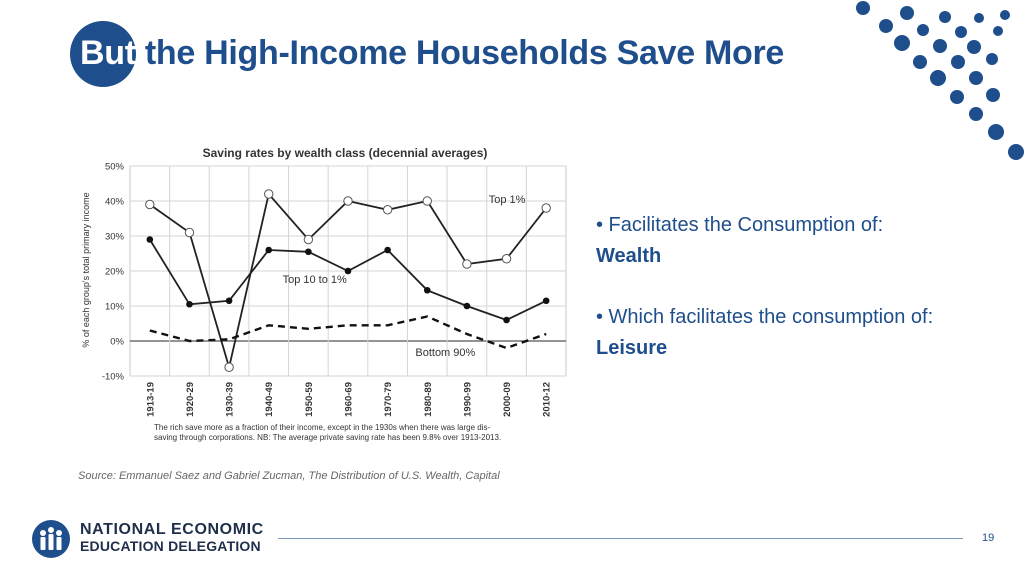 Image resolution: width=1024 pixels, height=576 pixels. What do you see at coordinates (428, 399) in the screenshot?
I see `x-tick-label: 1980-89` at bounding box center [428, 399].